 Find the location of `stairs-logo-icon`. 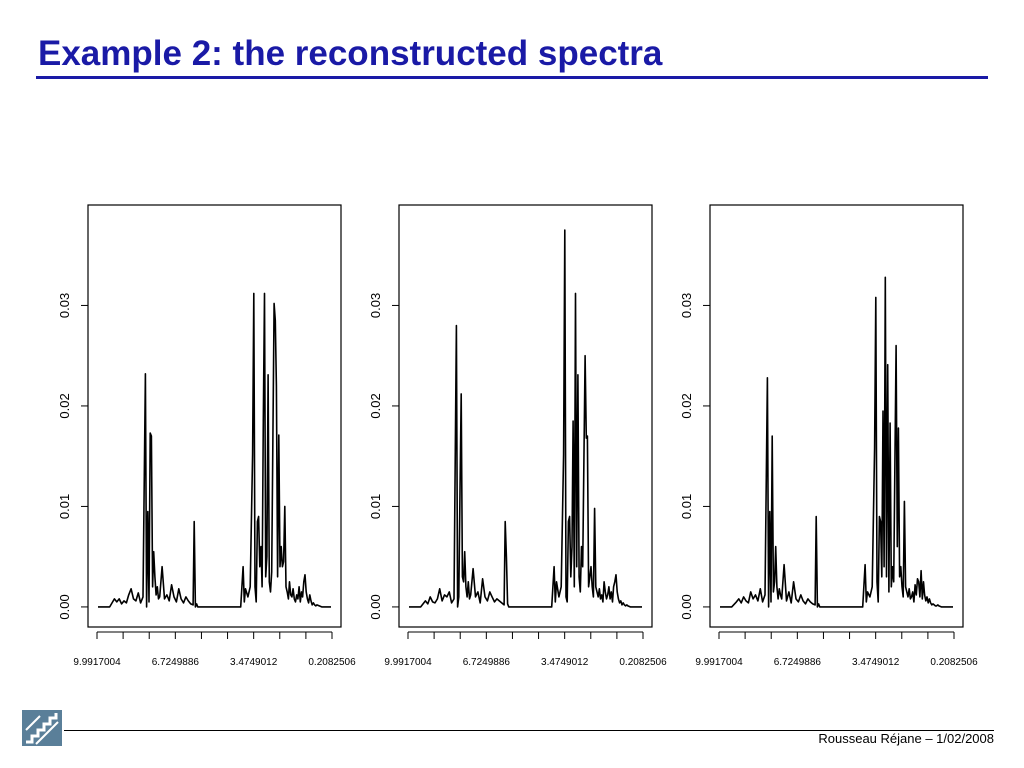

stairs-logo-icon is located at coordinates (42, 728).